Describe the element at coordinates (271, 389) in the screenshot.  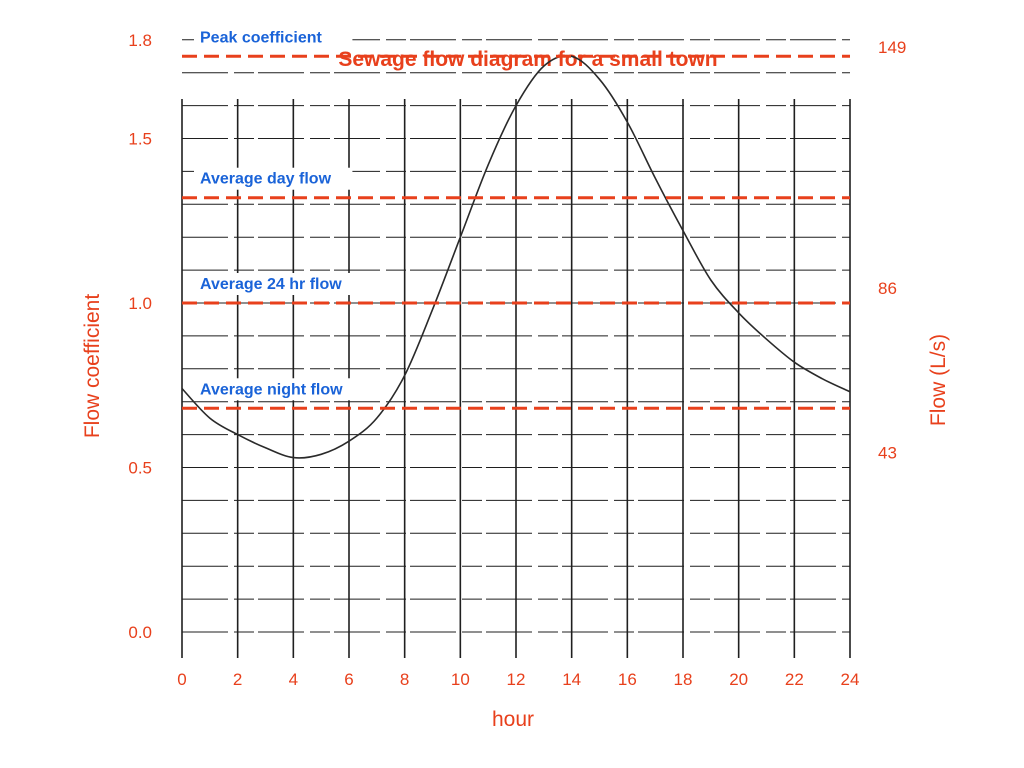
I see `reference-label: Average night flow` at that location.